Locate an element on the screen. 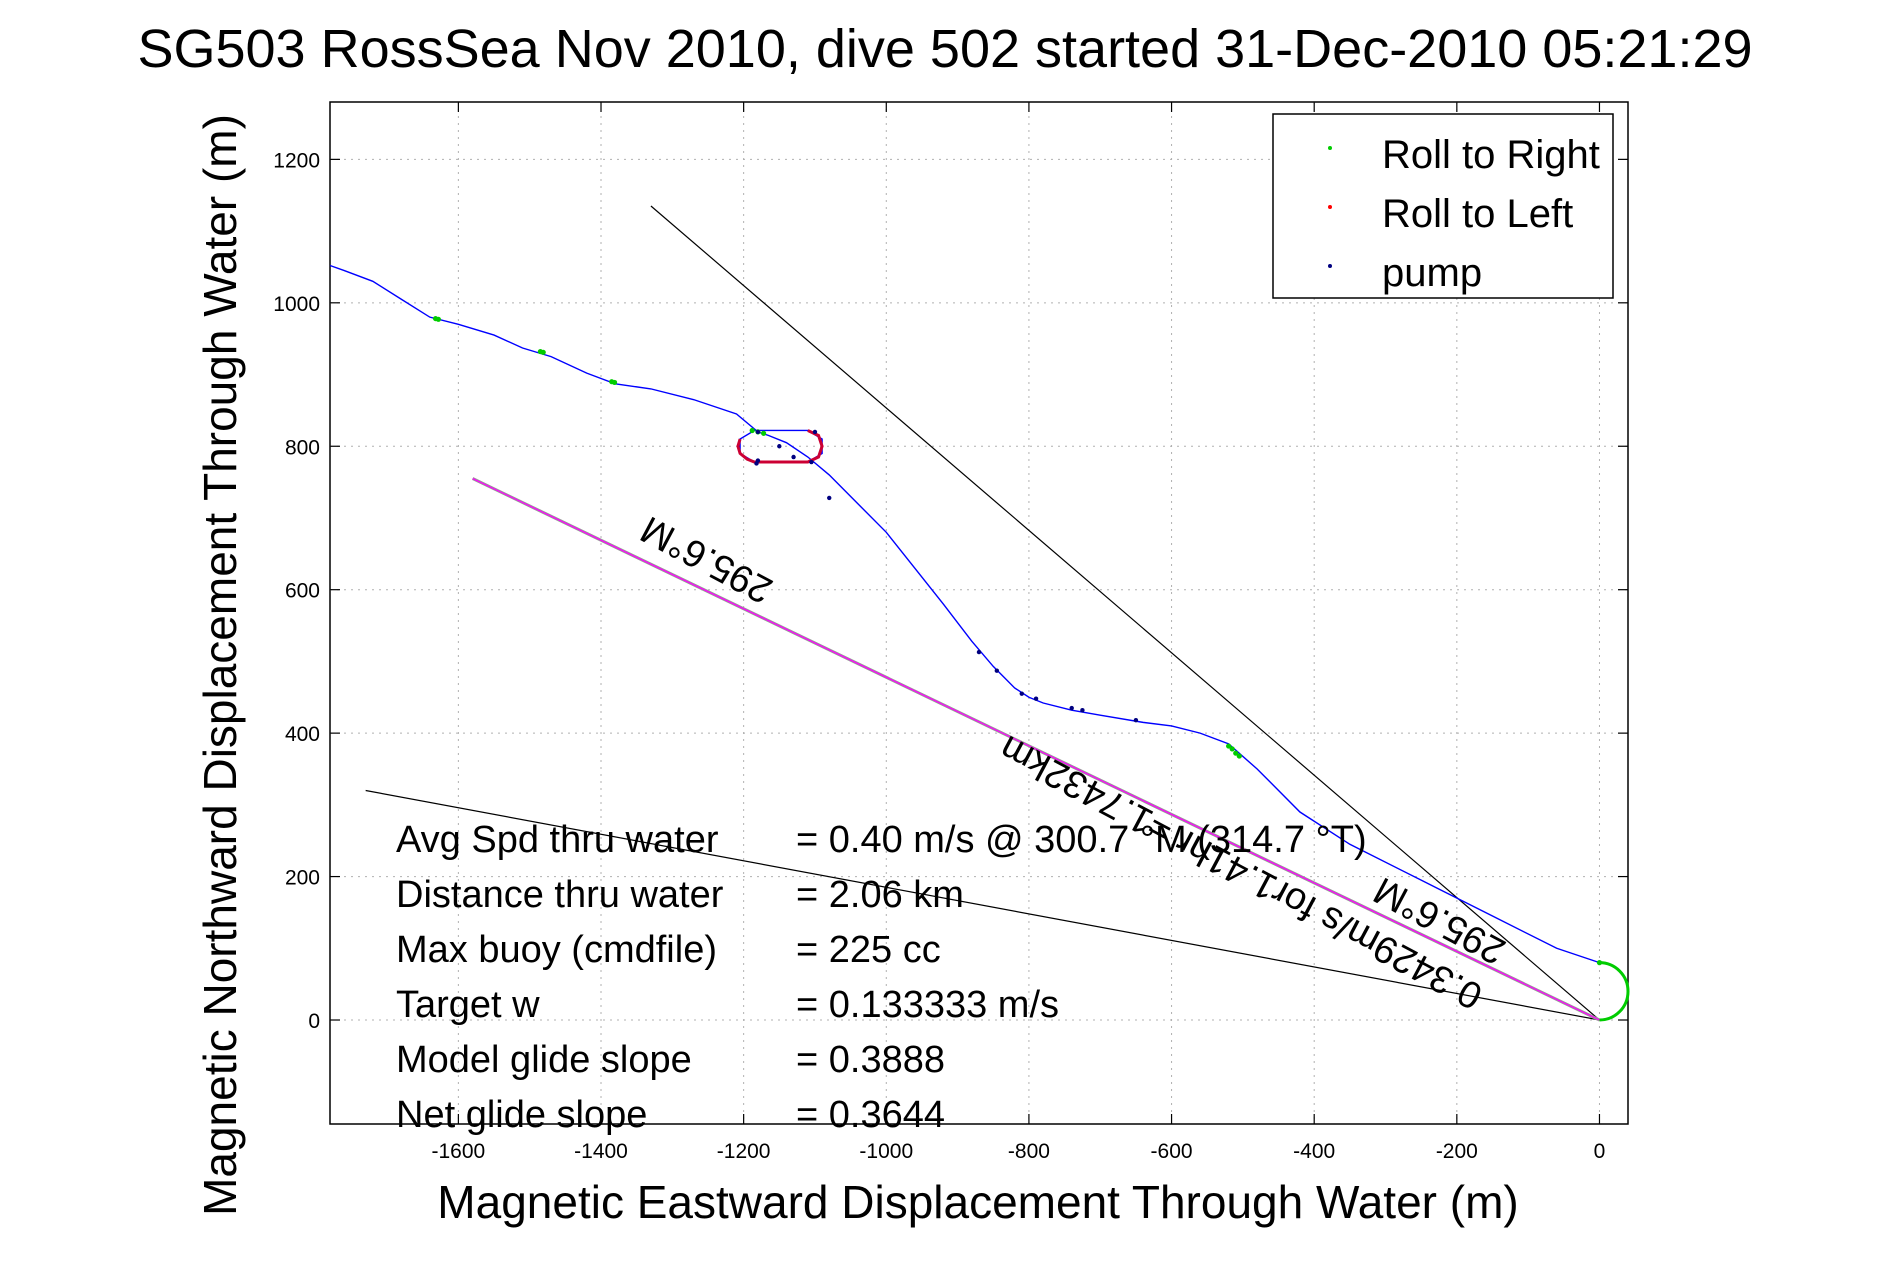 This screenshot has width=1891, height=1262. roll-left-marks is located at coordinates (780, 446).